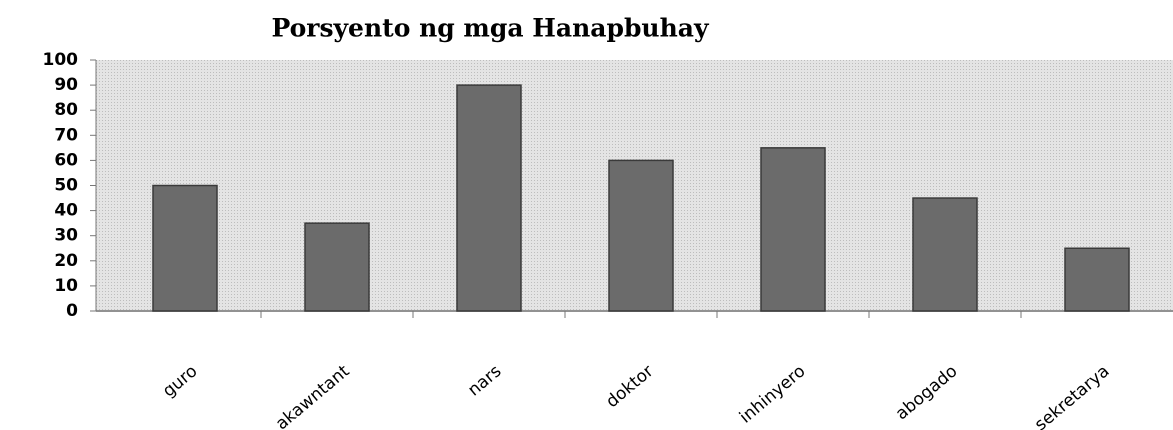 The image size is (1173, 430). I want to click on y-tick-label: 10, so click(66, 286).